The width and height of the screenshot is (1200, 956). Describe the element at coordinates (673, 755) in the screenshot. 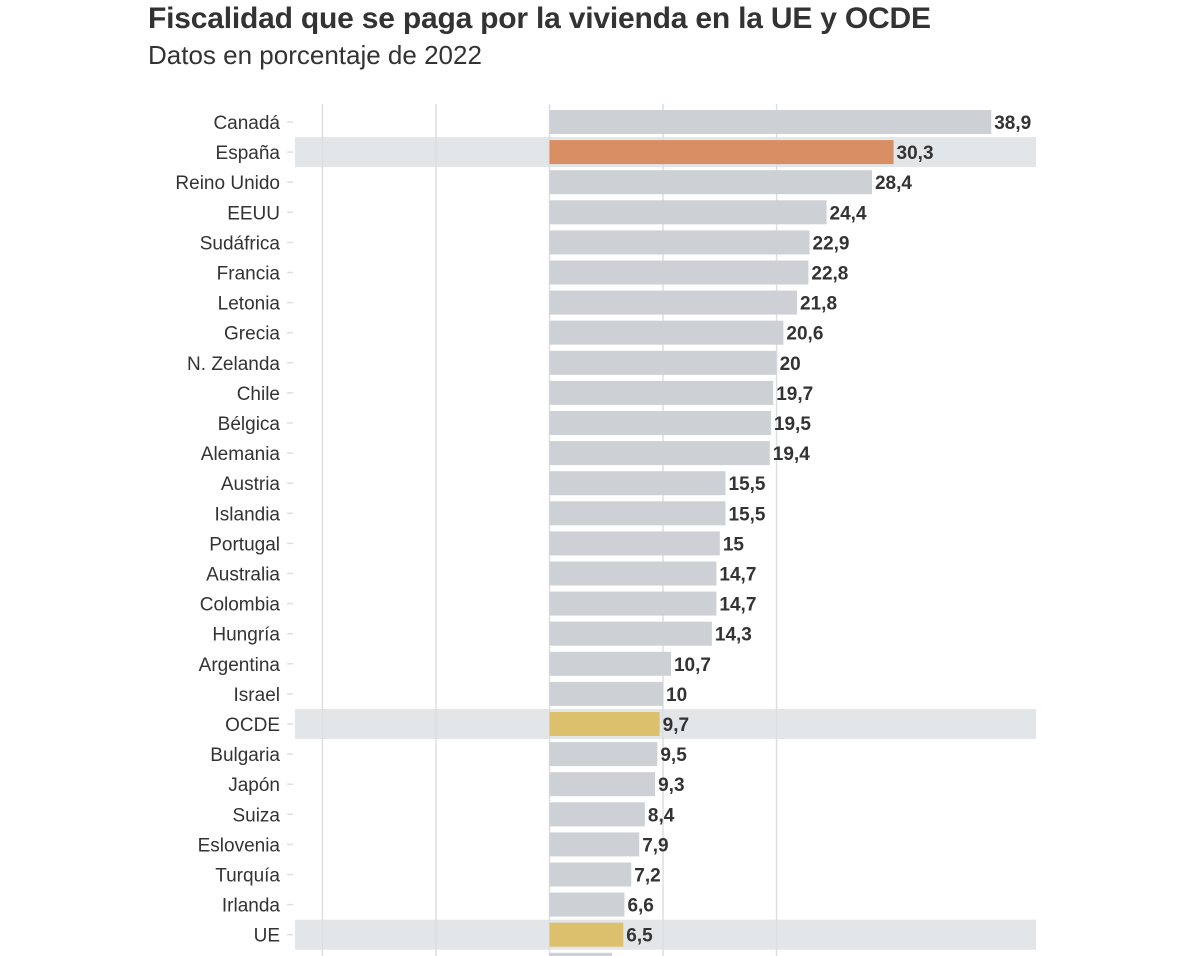

I see `value-label: 9,5` at that location.